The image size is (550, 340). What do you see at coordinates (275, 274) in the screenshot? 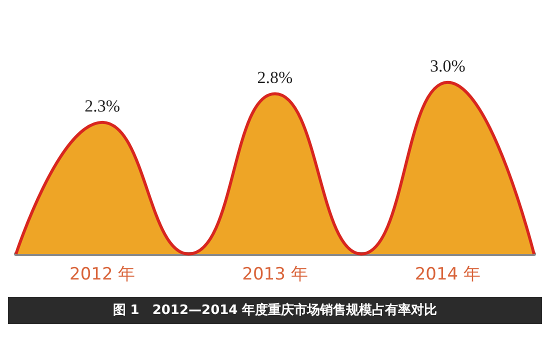
I see `x-tick-label: 2013 年` at bounding box center [275, 274].